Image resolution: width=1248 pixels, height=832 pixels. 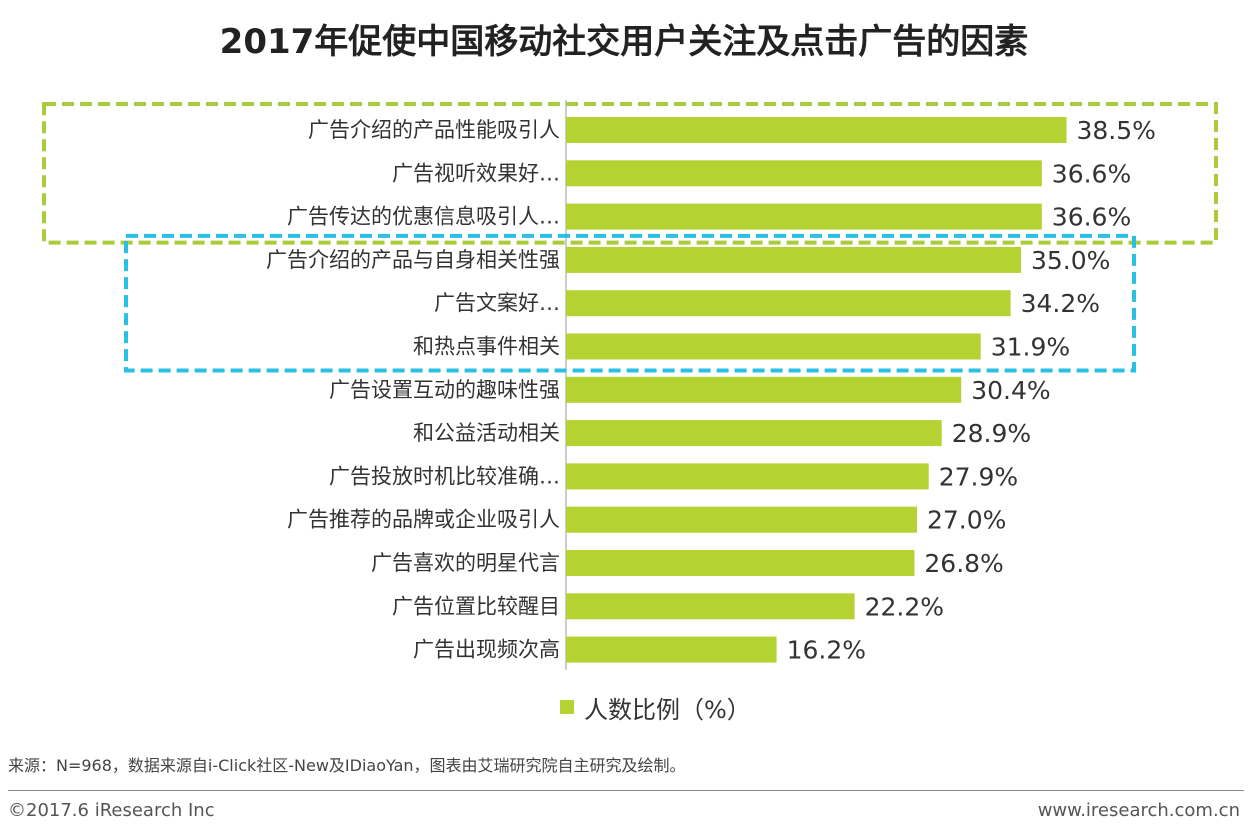 What do you see at coordinates (626, 790) in the screenshot?
I see `footer-divider` at bounding box center [626, 790].